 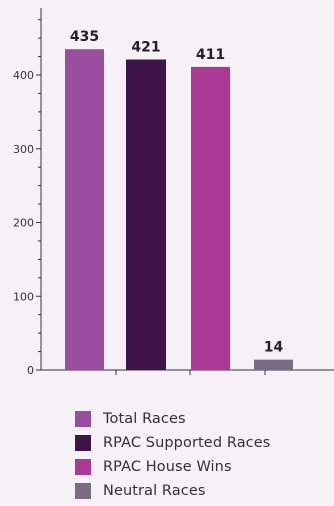 I want to click on legend-label: Neutral Races, so click(x=154, y=490).